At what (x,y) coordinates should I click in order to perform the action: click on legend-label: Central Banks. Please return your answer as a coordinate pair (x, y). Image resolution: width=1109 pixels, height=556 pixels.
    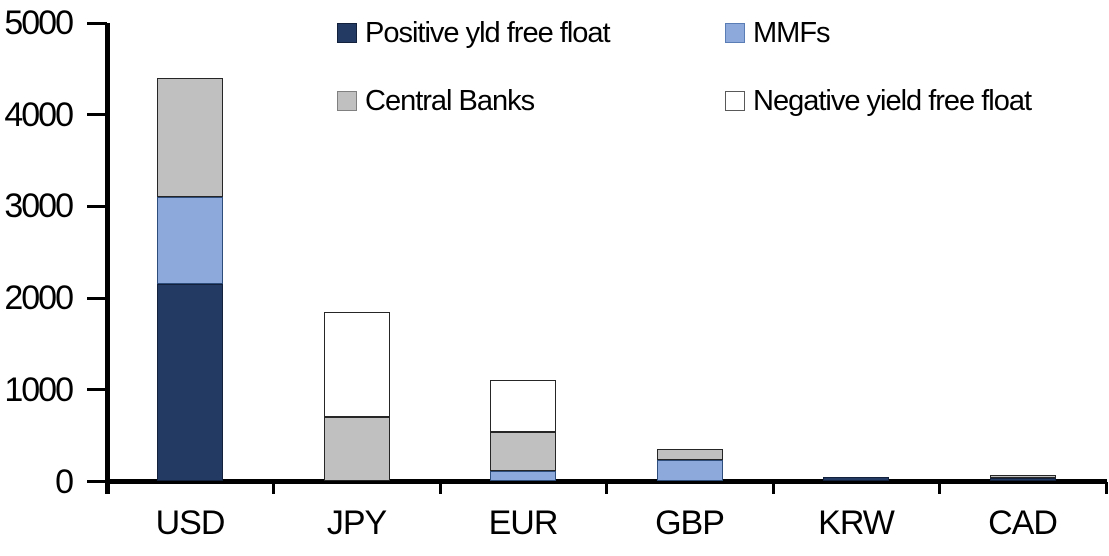
    Looking at the image, I should click on (450, 101).